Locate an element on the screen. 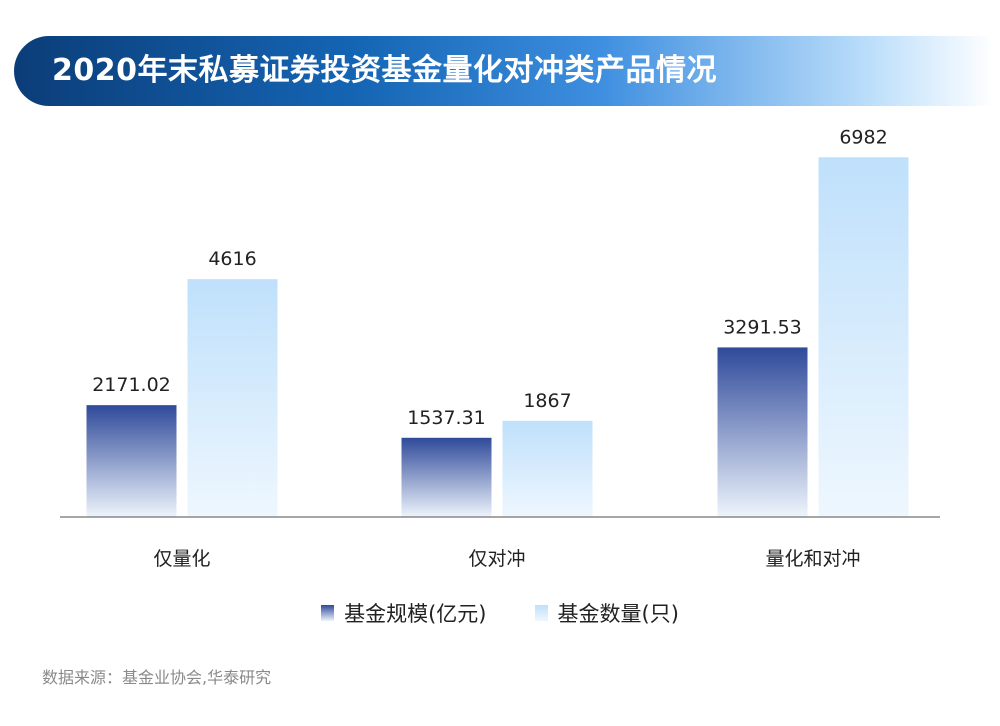 The image size is (1000, 726). legend-label-count: 基金数量(只) is located at coordinates (618, 614).